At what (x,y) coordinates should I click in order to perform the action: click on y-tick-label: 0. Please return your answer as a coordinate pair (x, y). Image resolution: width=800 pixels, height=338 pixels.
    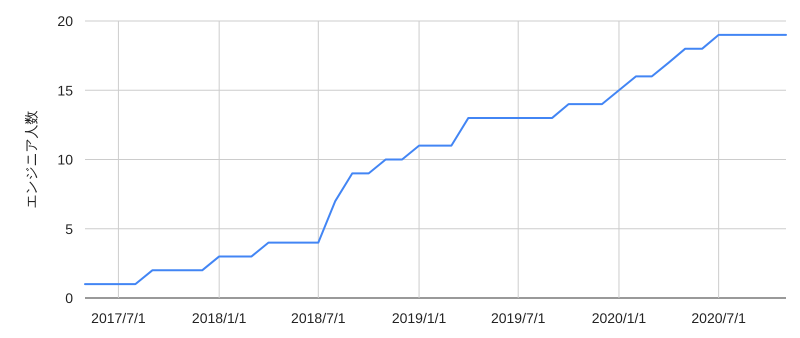
    Looking at the image, I should click on (69, 298).